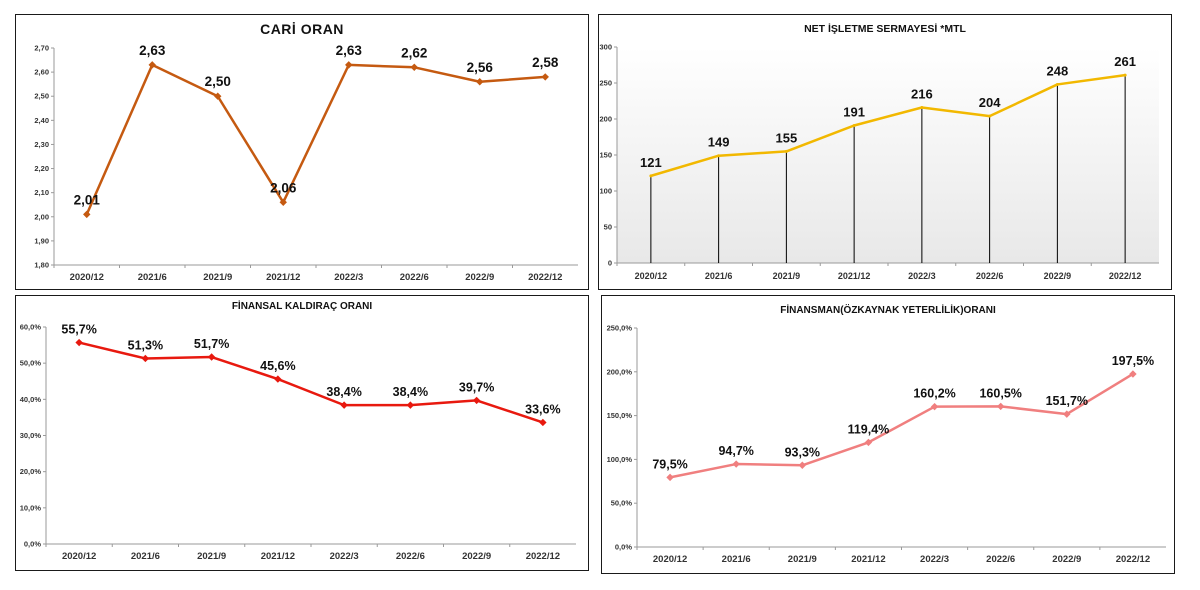 The image size is (1200, 590). I want to click on data-label: 33,6%, so click(542, 409).